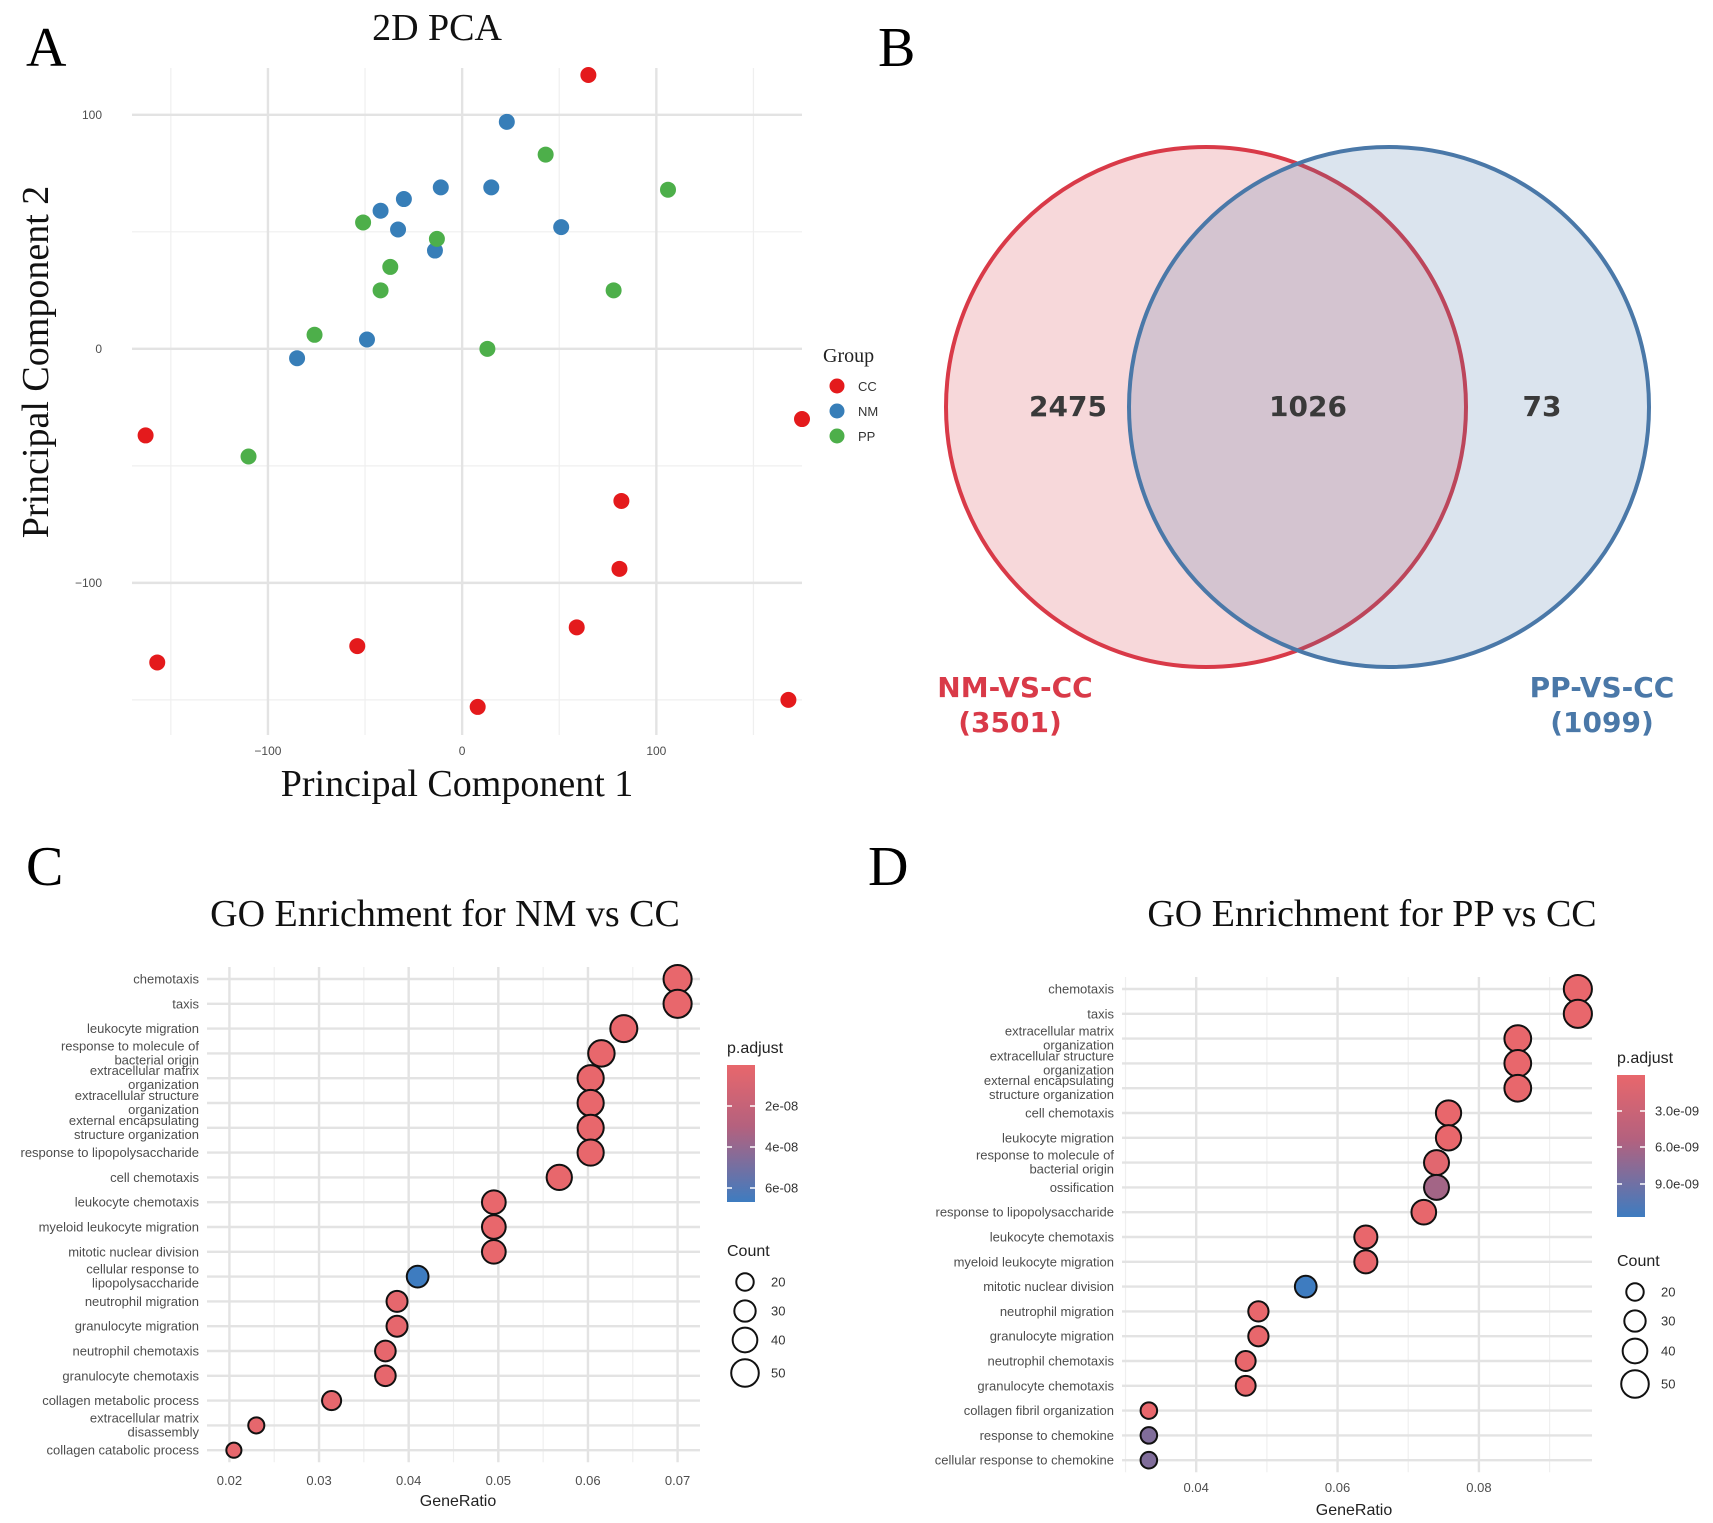 Image resolution: width=1713 pixels, height=1523 pixels. What do you see at coordinates (166, 979) in the screenshot?
I see `go-nm-term-label: chemotaxis` at bounding box center [166, 979].